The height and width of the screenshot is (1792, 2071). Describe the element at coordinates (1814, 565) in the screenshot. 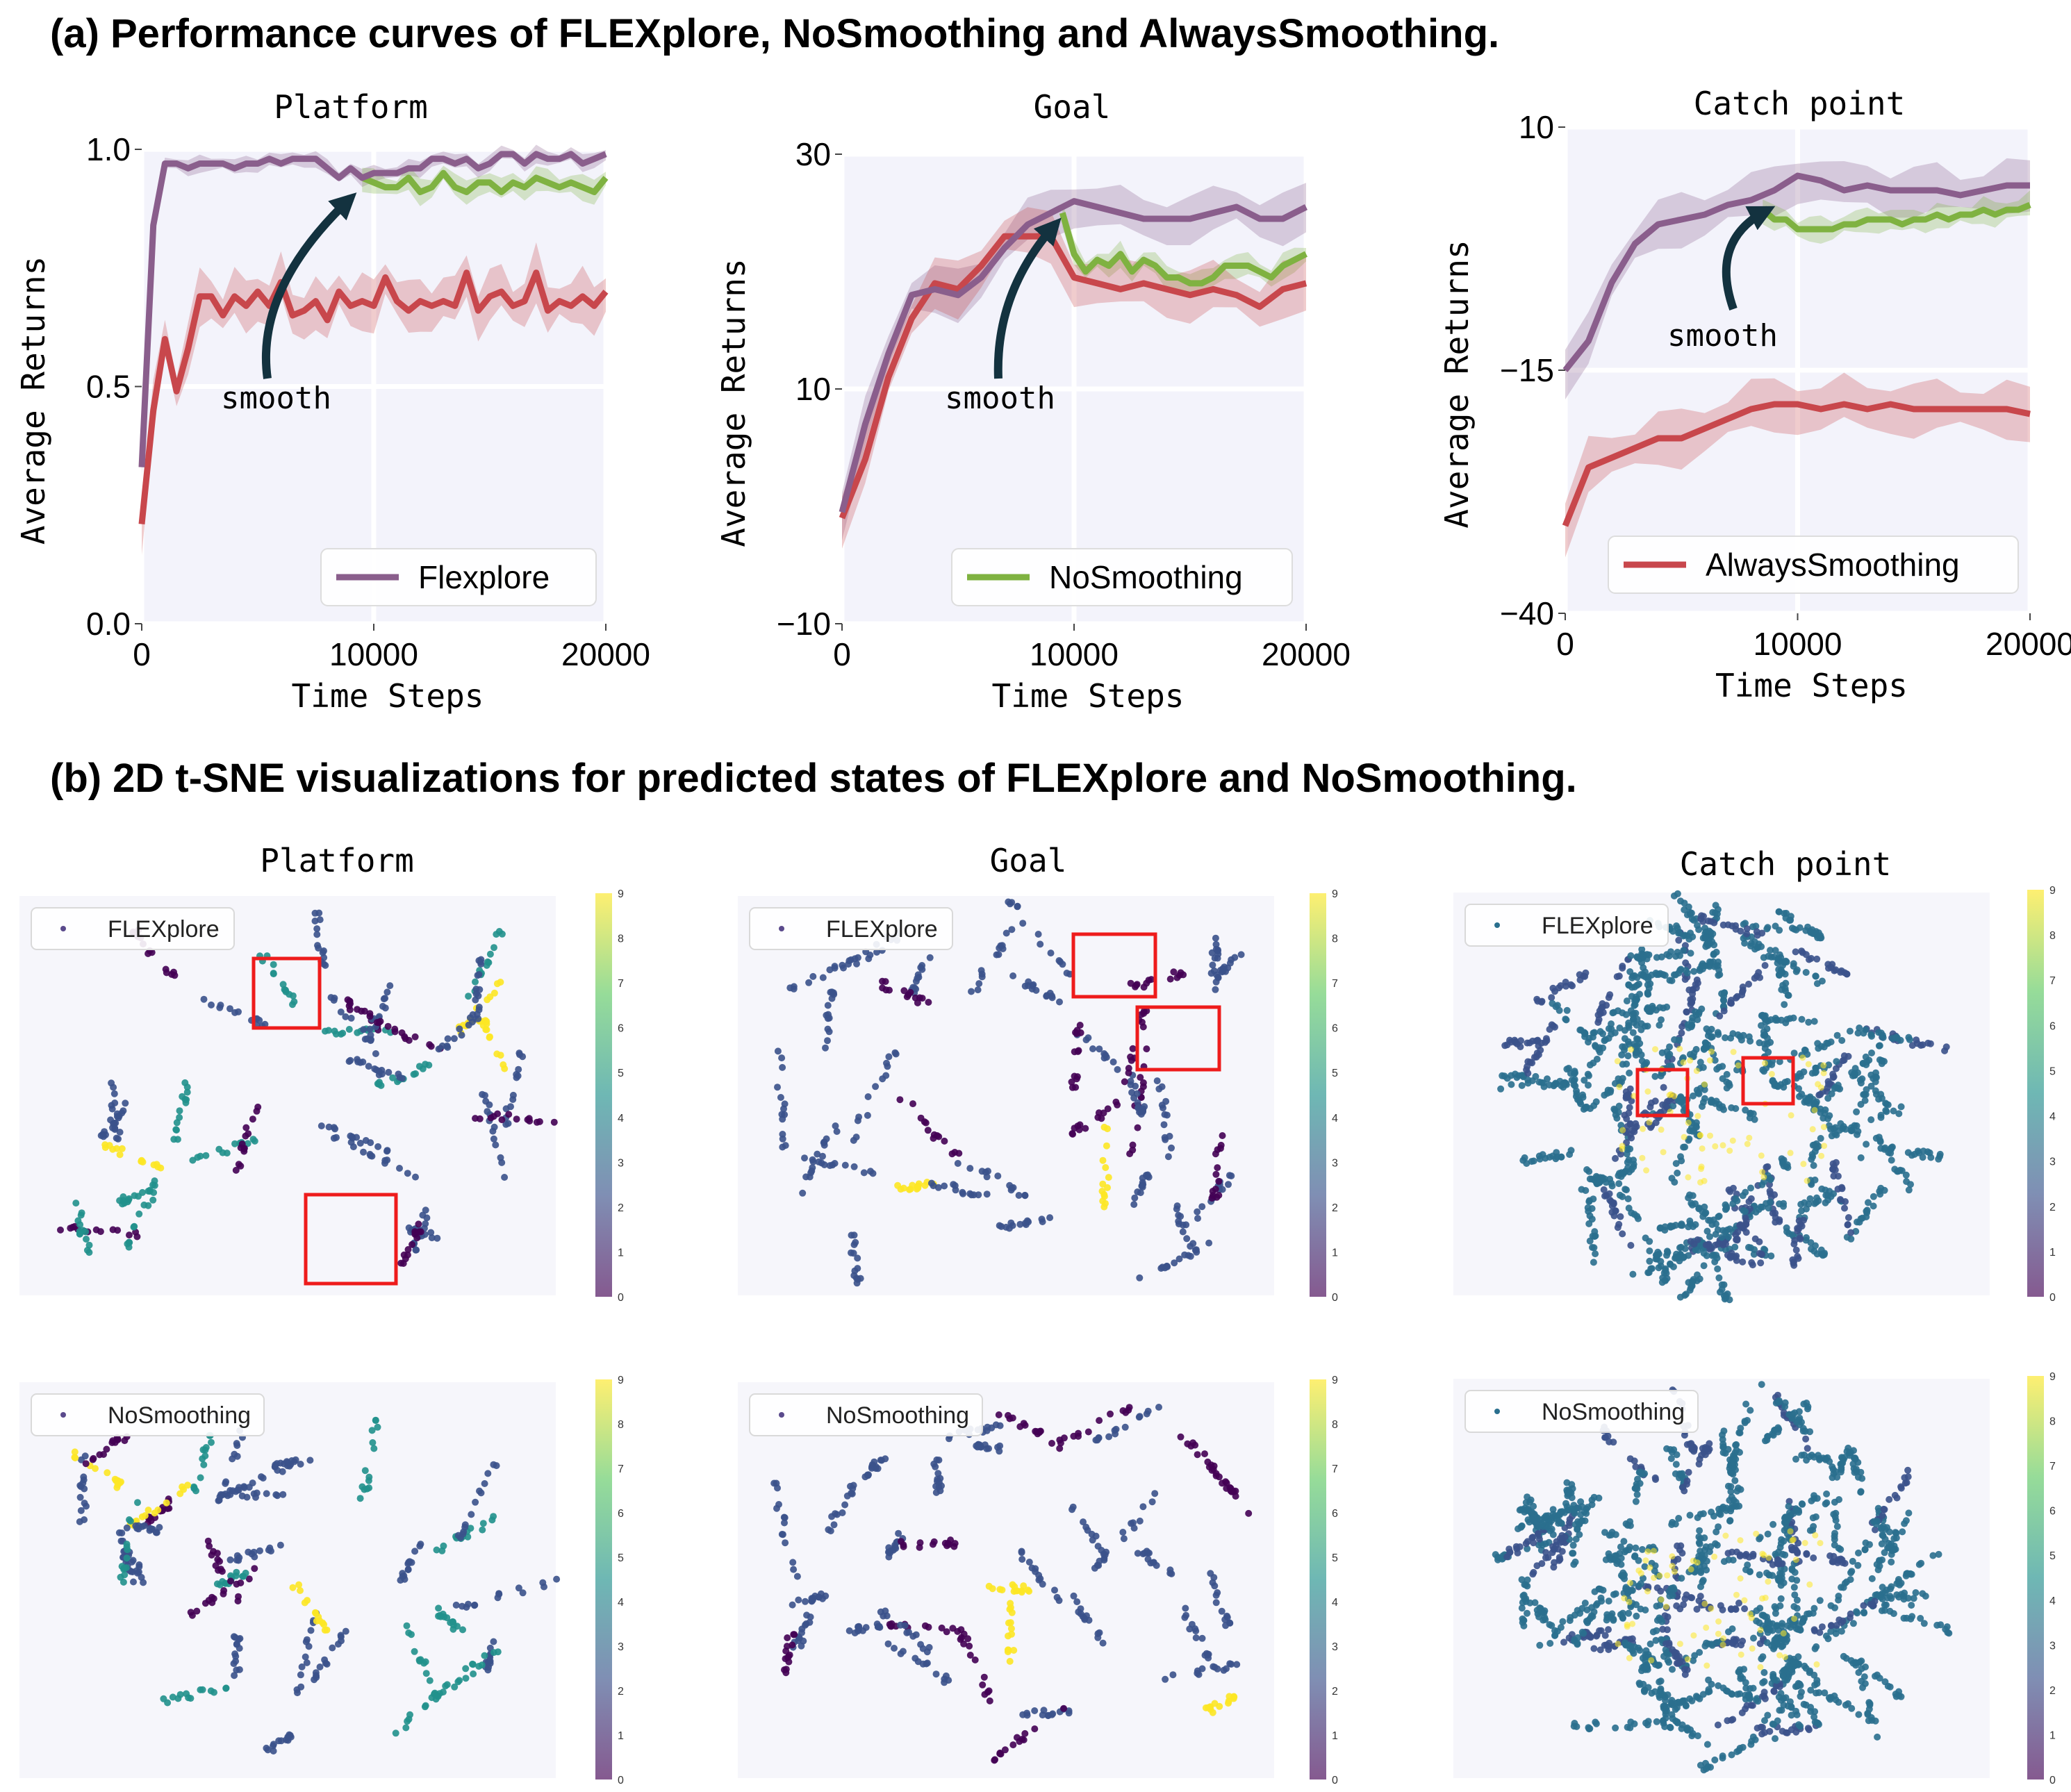

I see `legend-box` at that location.